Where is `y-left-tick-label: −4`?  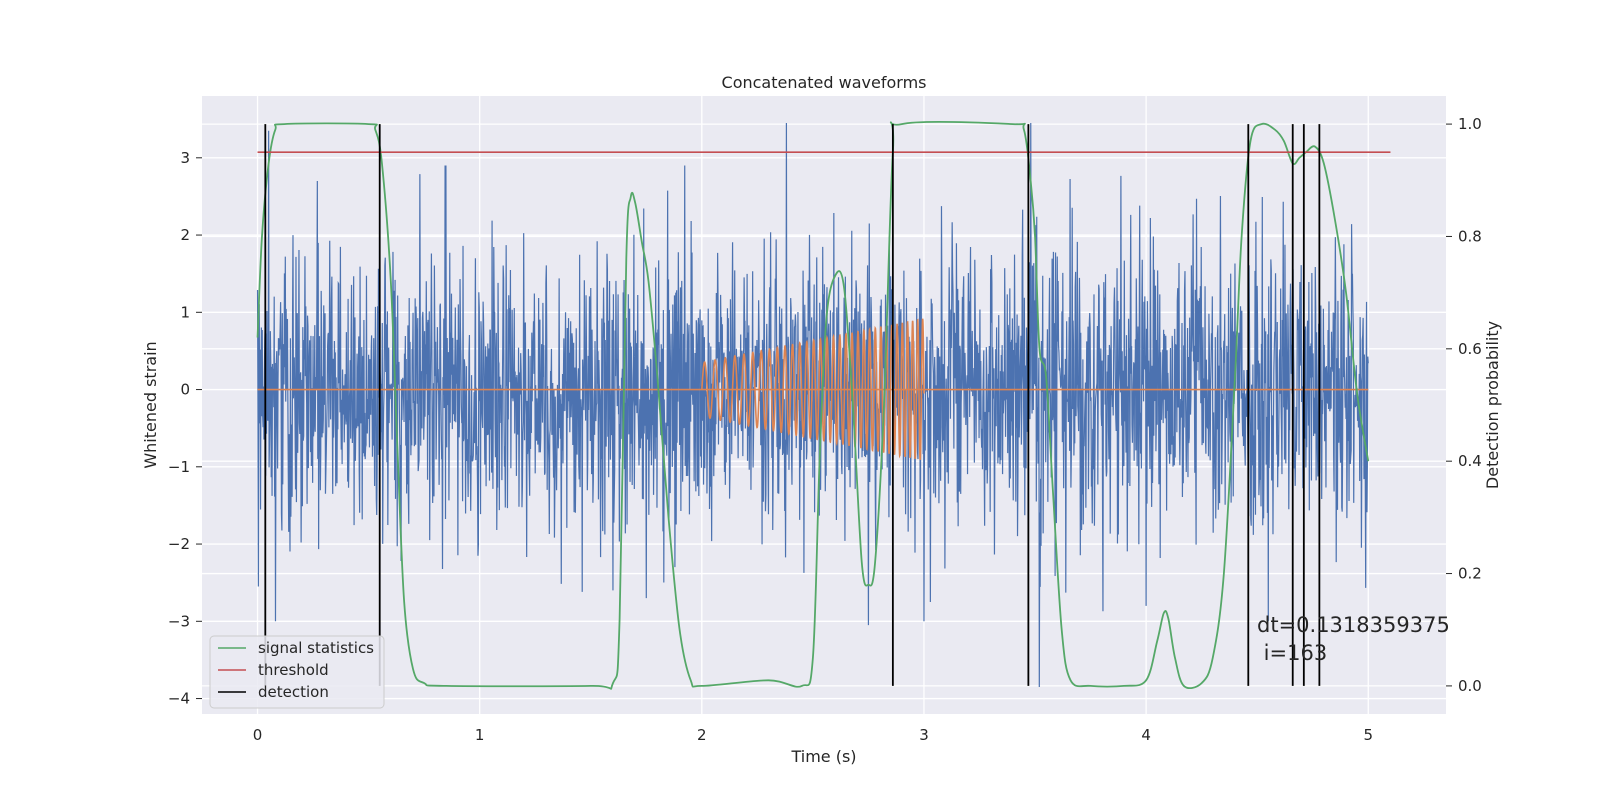
y-left-tick-label: −4 is located at coordinates (179, 699).